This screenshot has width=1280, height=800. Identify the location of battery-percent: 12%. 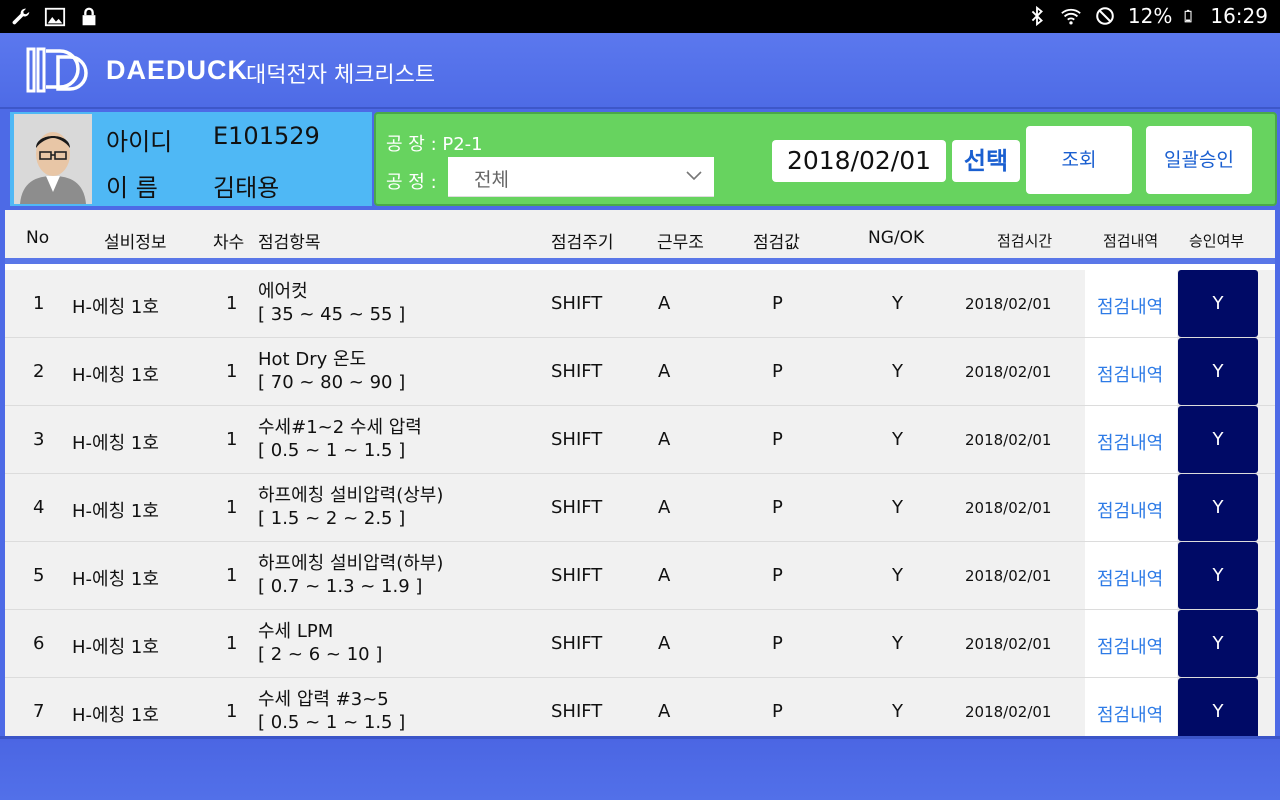
(1150, 16).